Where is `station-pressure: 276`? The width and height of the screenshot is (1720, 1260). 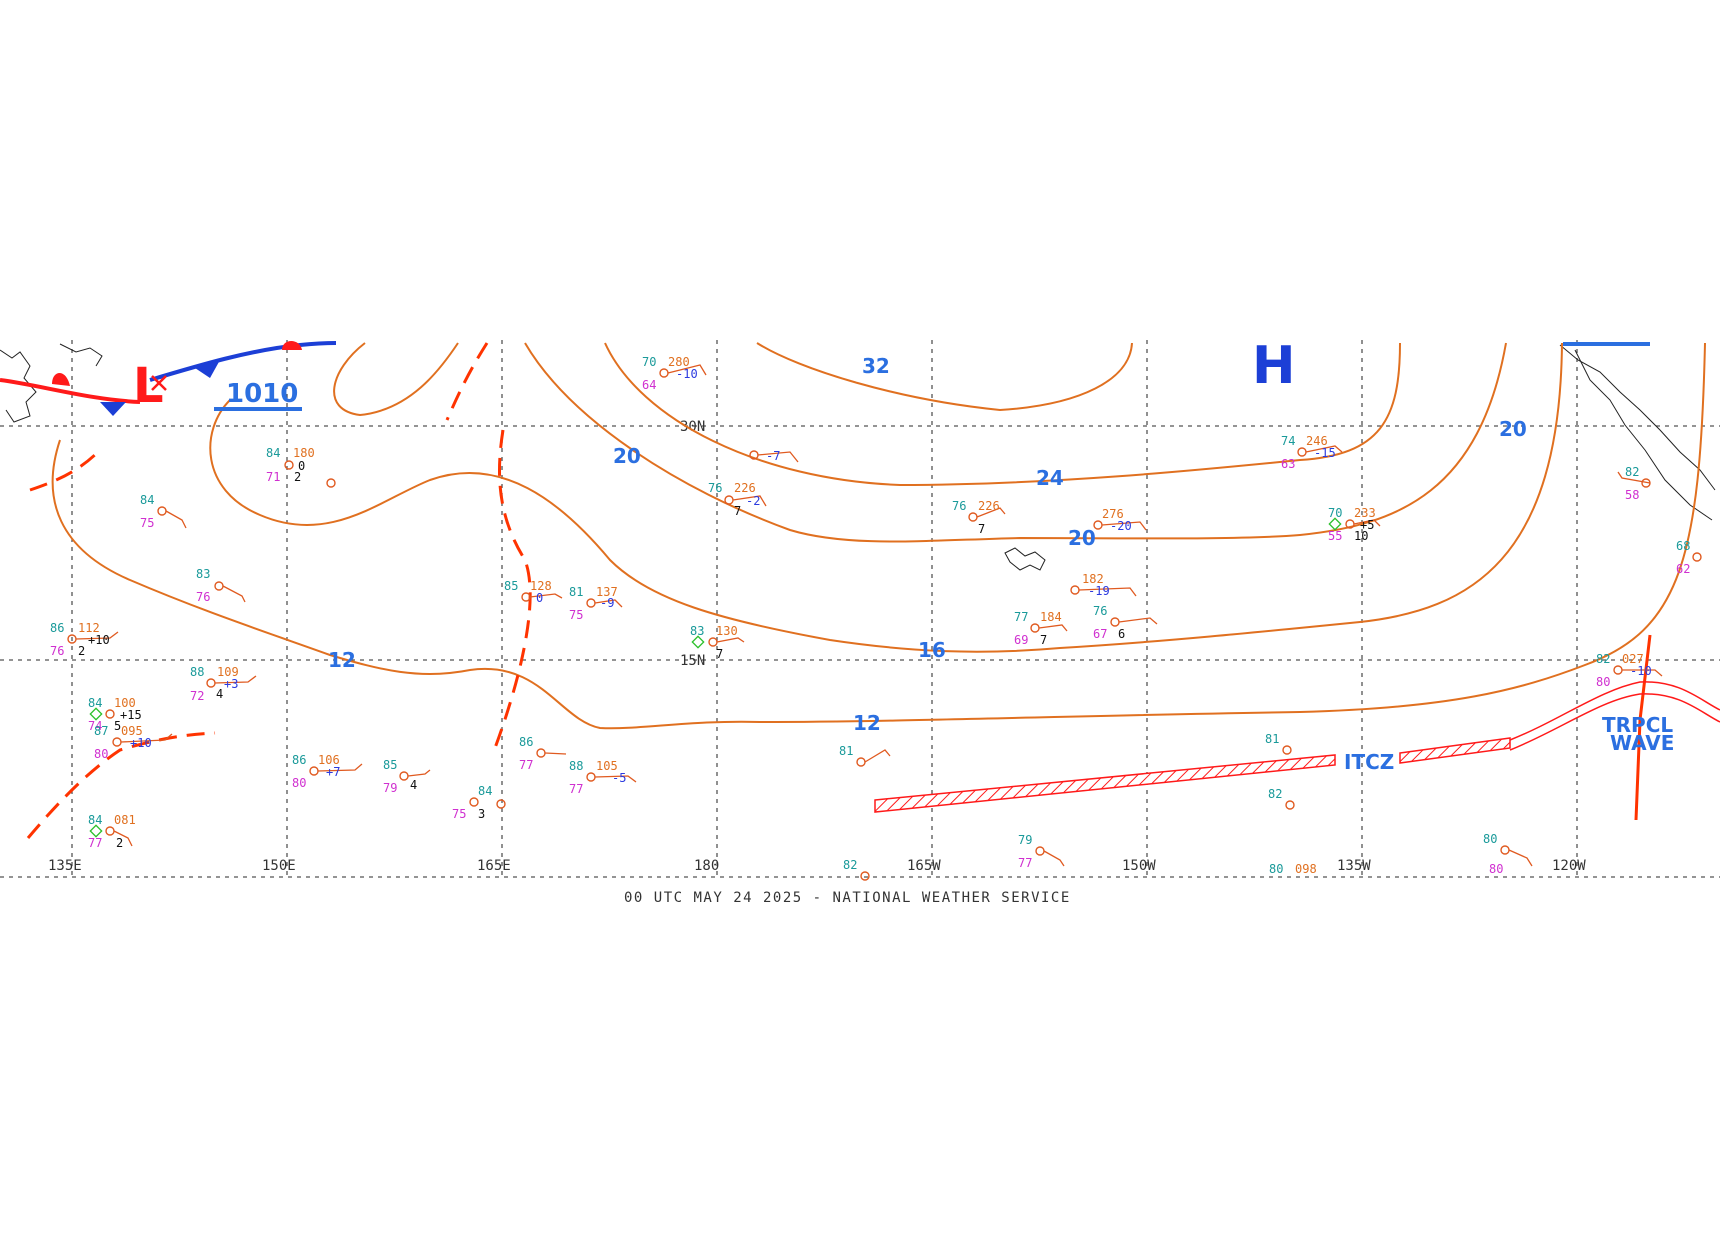 station-pressure: 276 is located at coordinates (1113, 514).